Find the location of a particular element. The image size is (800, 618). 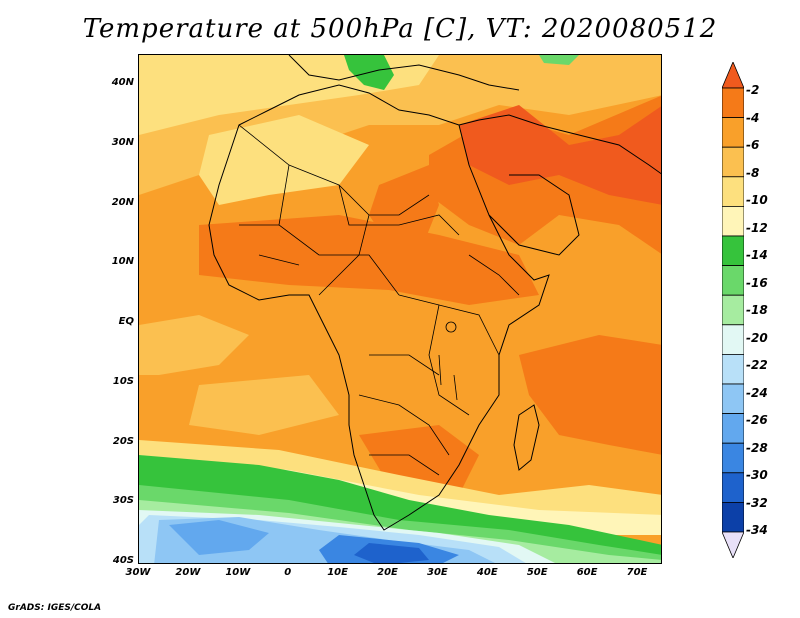

colorbar-label: -16 is located at coordinates (757, 282).